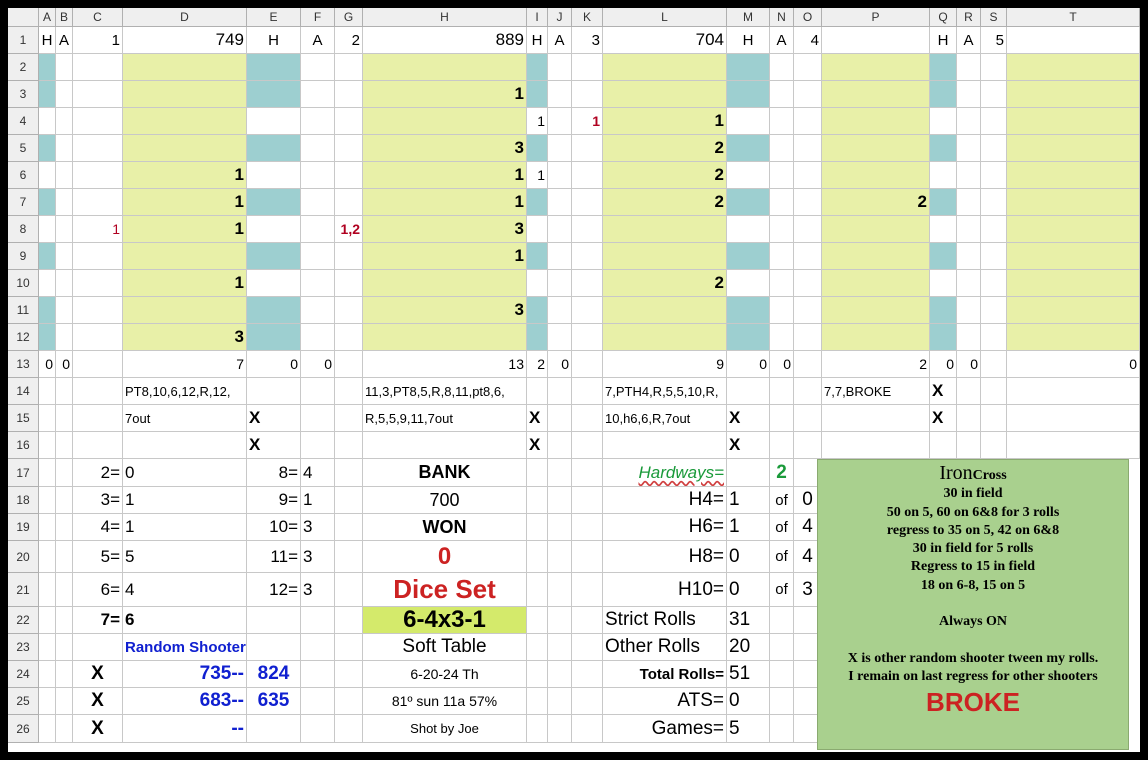 The height and width of the screenshot is (760, 1148). What do you see at coordinates (445, 310) in the screenshot?
I see `value-h11: 3` at bounding box center [445, 310].